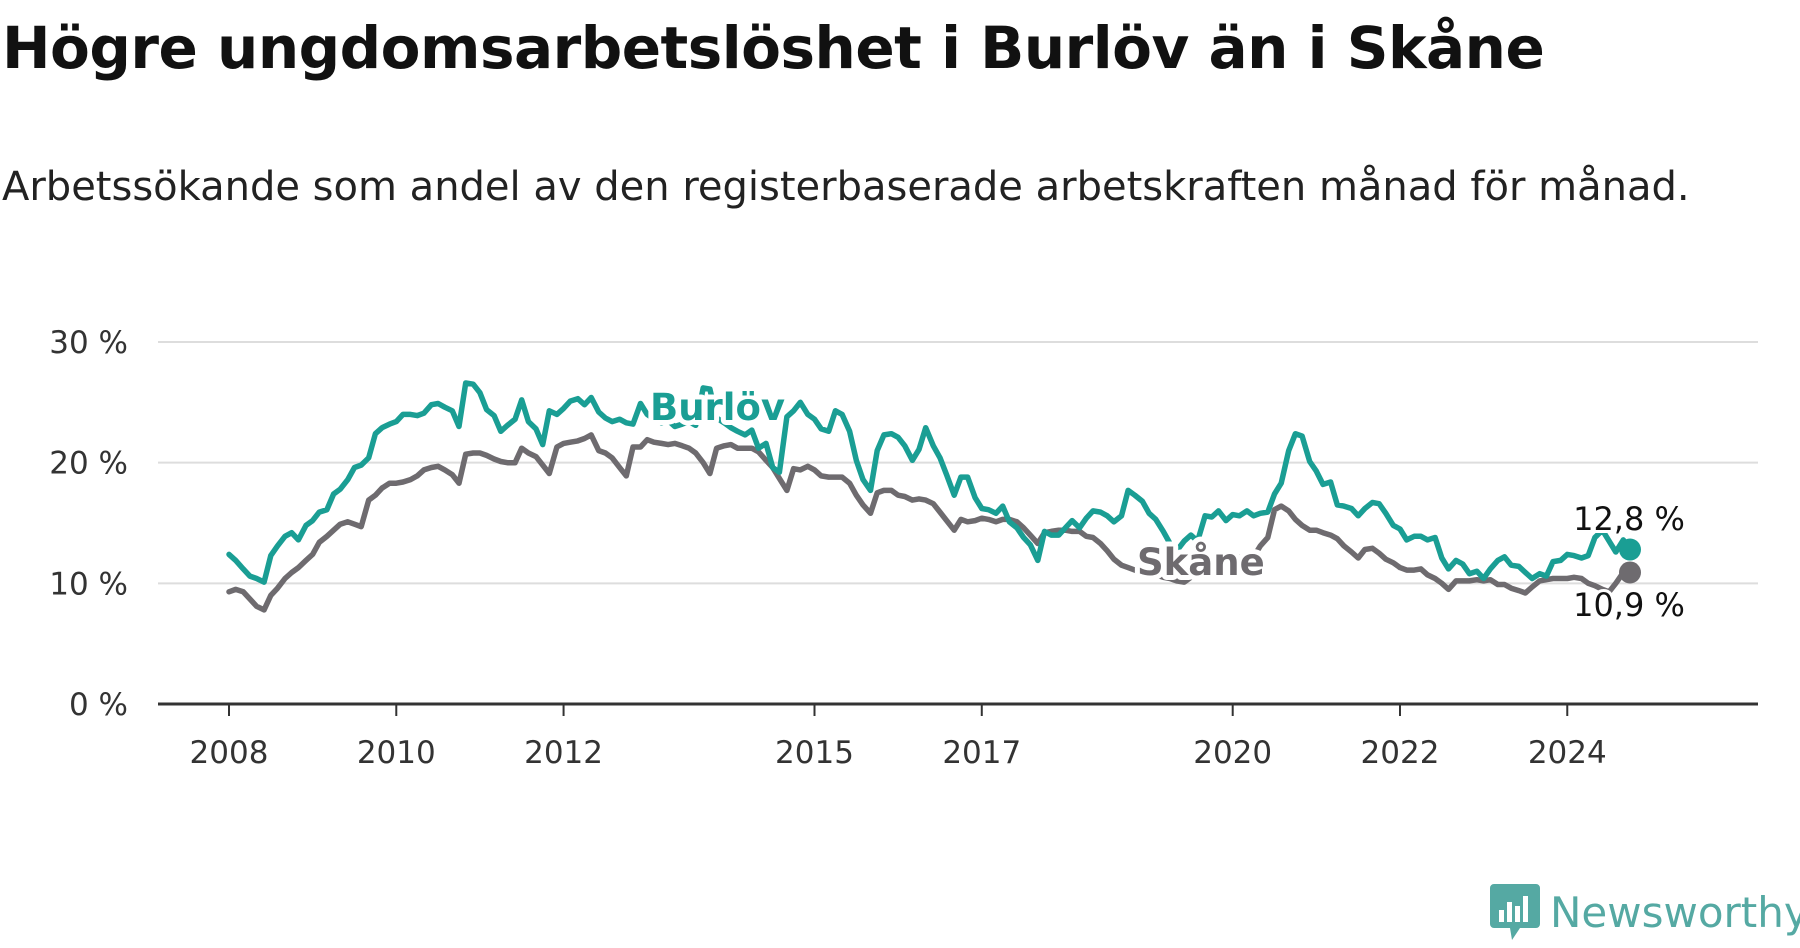  I want to click on y-tick-label: 30 %, so click(88, 343).